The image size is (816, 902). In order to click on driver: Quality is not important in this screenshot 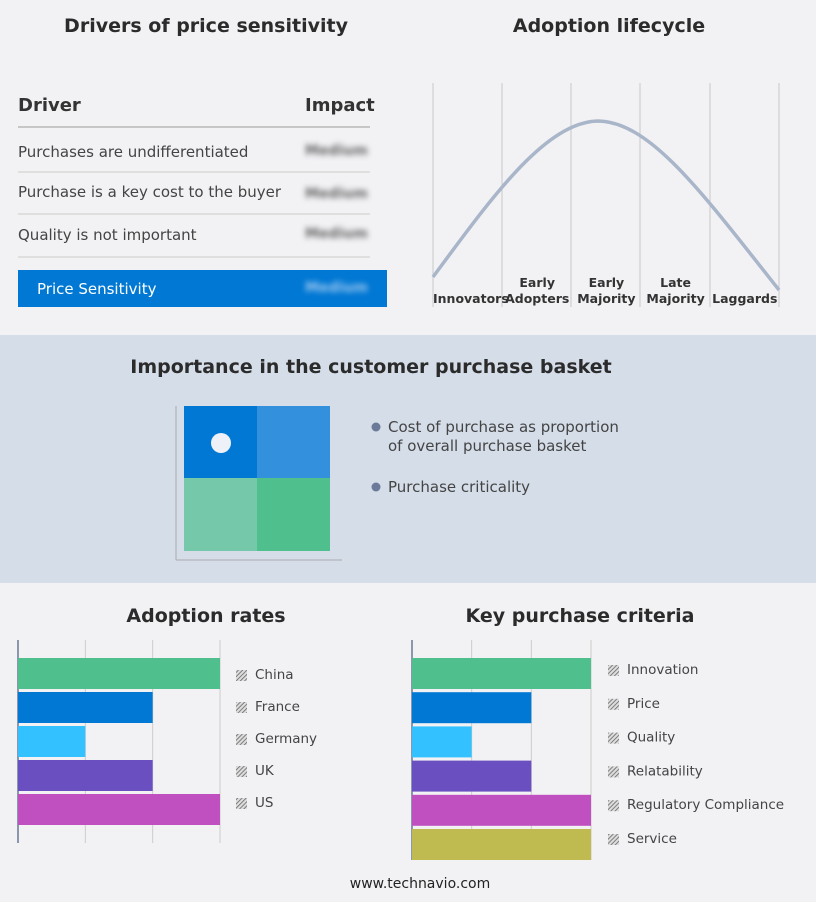, I will do `click(107, 235)`.